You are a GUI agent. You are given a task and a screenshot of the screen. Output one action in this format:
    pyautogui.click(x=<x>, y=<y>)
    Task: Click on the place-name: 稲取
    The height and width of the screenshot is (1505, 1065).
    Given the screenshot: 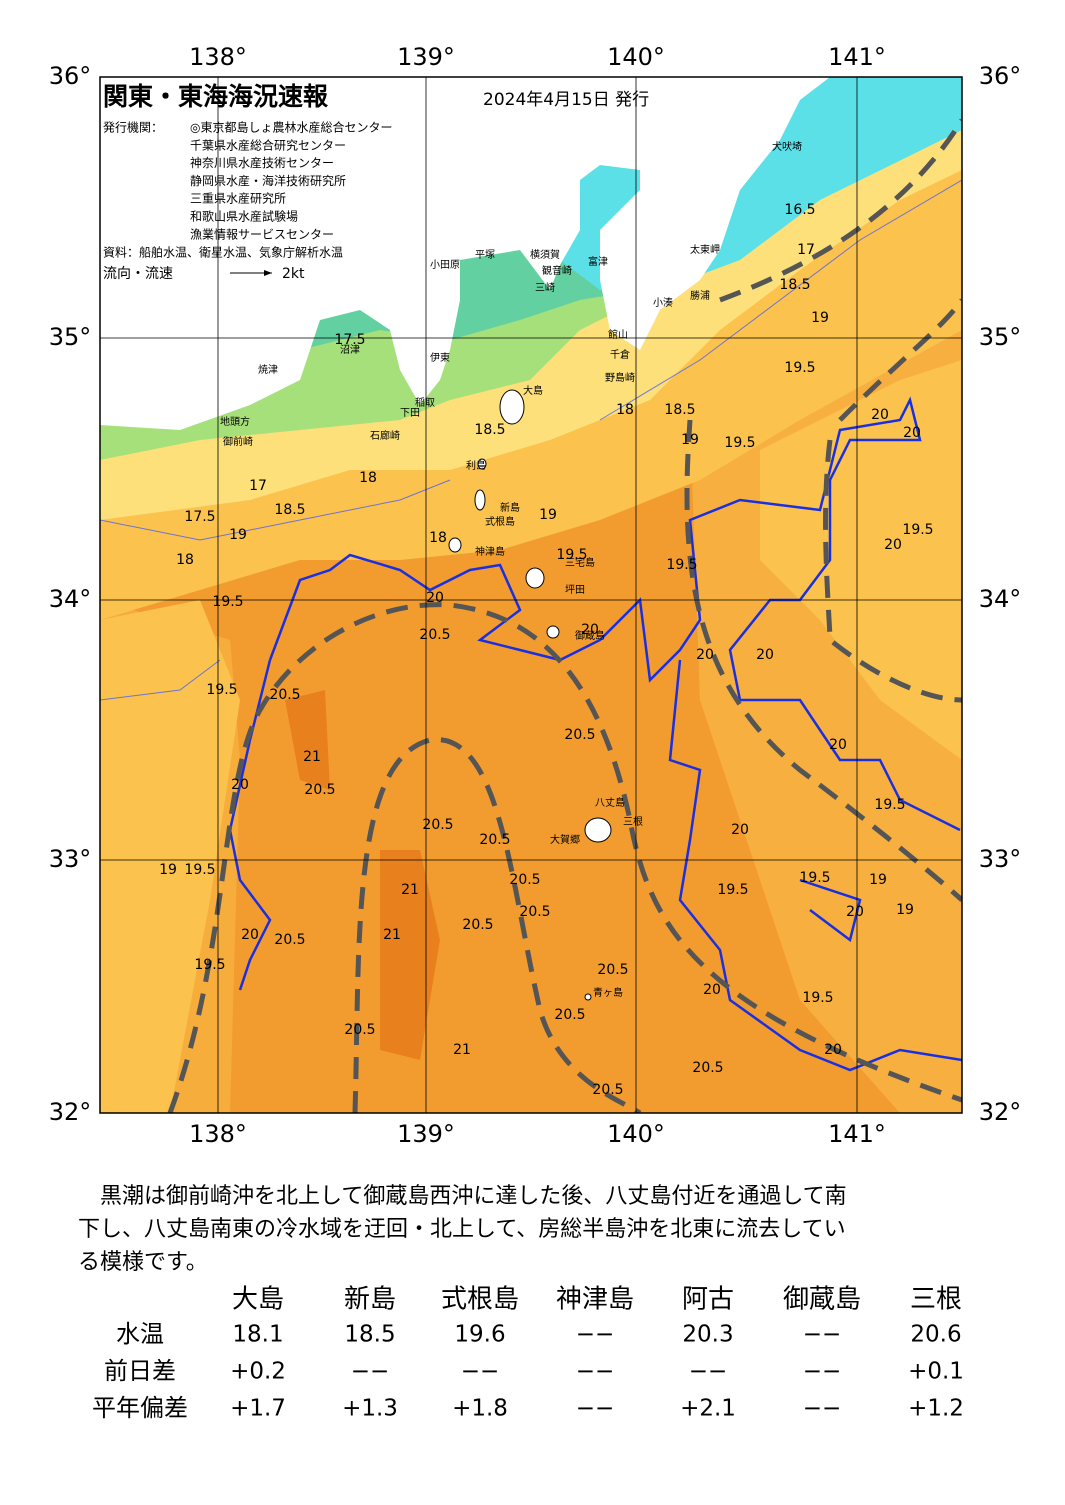 What is the action you would take?
    pyautogui.click(x=425, y=403)
    